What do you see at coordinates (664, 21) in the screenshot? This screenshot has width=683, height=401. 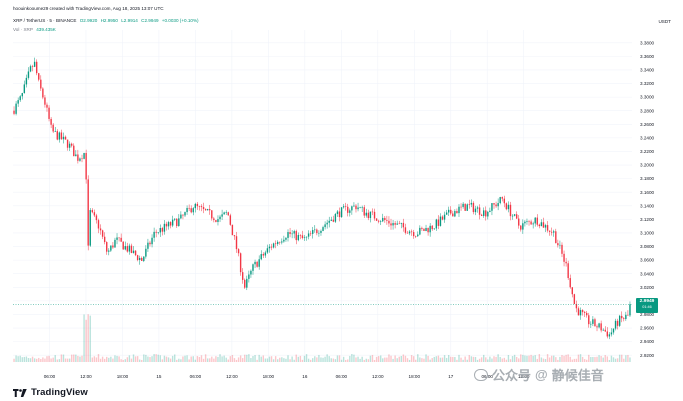 I see `currency-label: USDT` at bounding box center [664, 21].